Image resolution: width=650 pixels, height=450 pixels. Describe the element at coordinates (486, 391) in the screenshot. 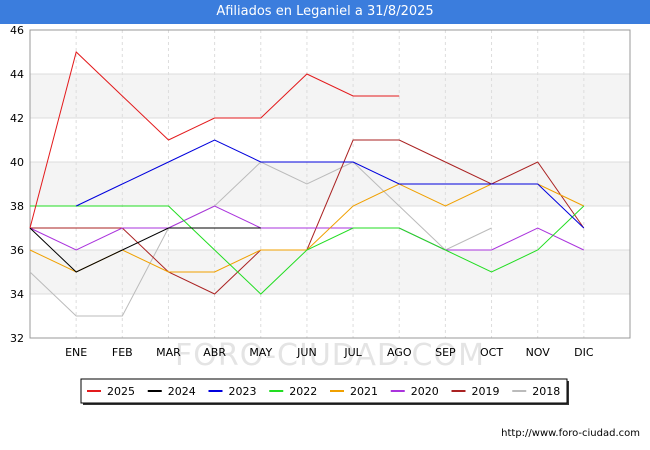

I see `legend-label-2019: 2019` at that location.